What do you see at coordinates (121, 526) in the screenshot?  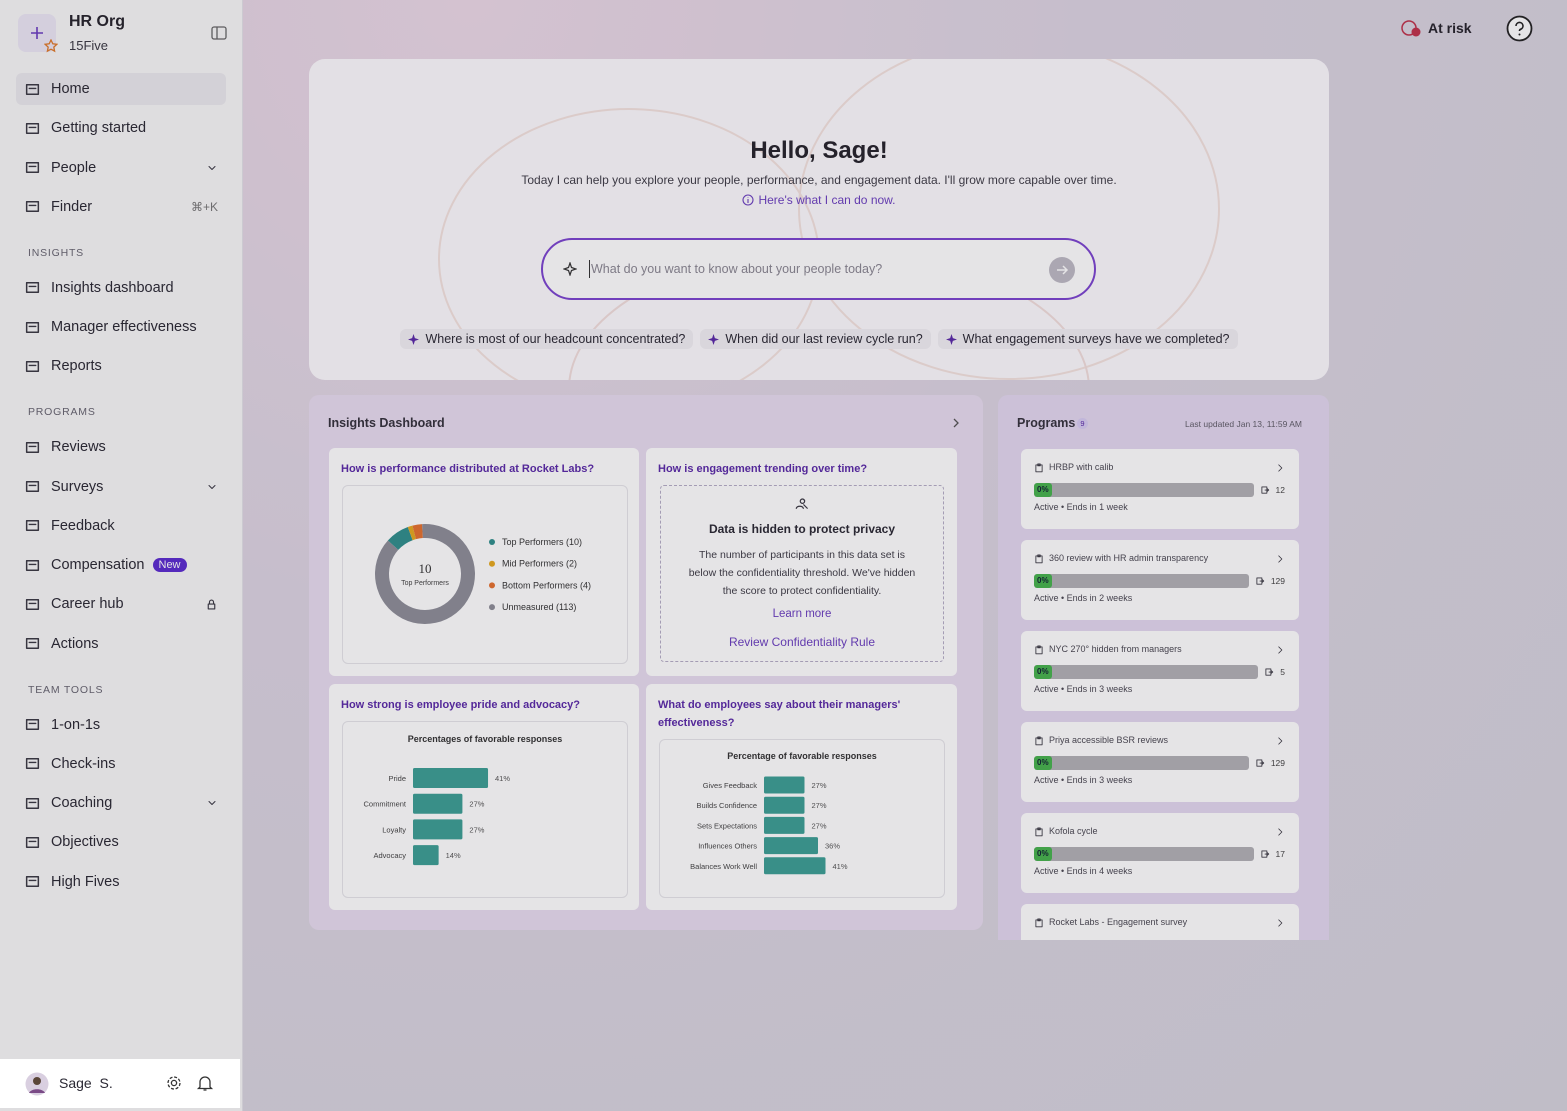 I see `nav-item: Feedback` at bounding box center [121, 526].